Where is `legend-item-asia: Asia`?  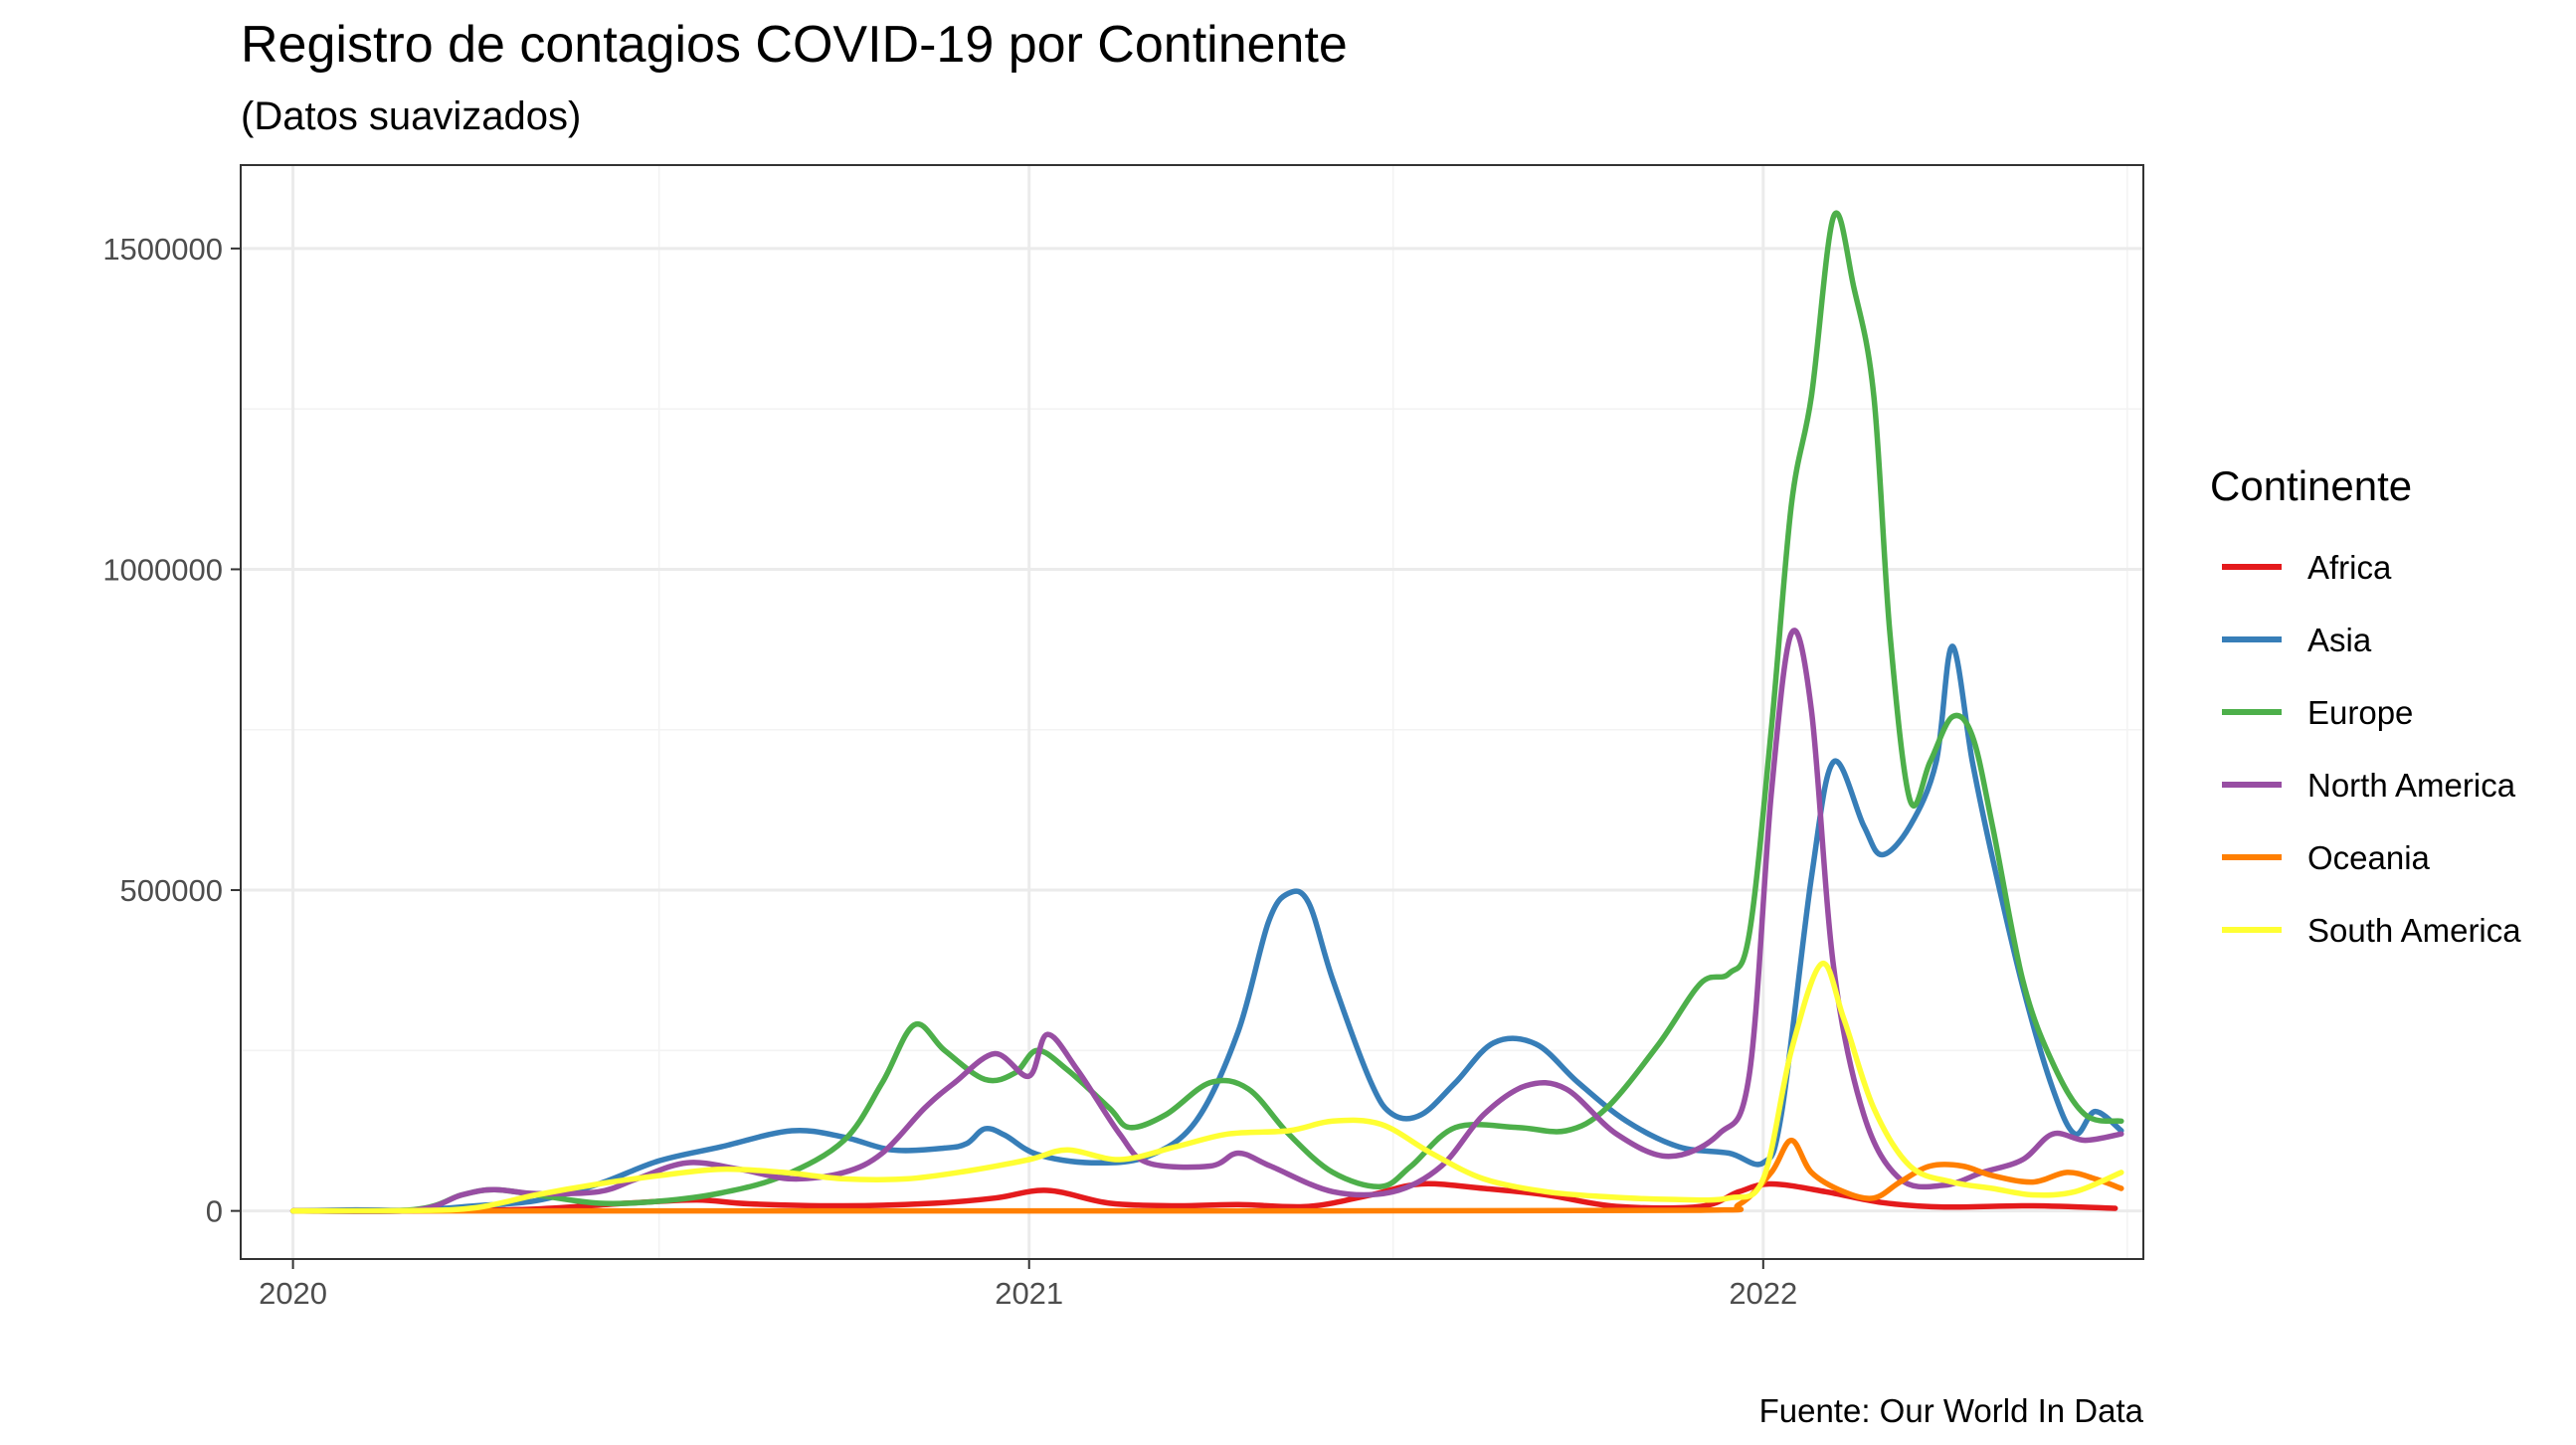
legend-item-asia: Asia is located at coordinates (2297, 640).